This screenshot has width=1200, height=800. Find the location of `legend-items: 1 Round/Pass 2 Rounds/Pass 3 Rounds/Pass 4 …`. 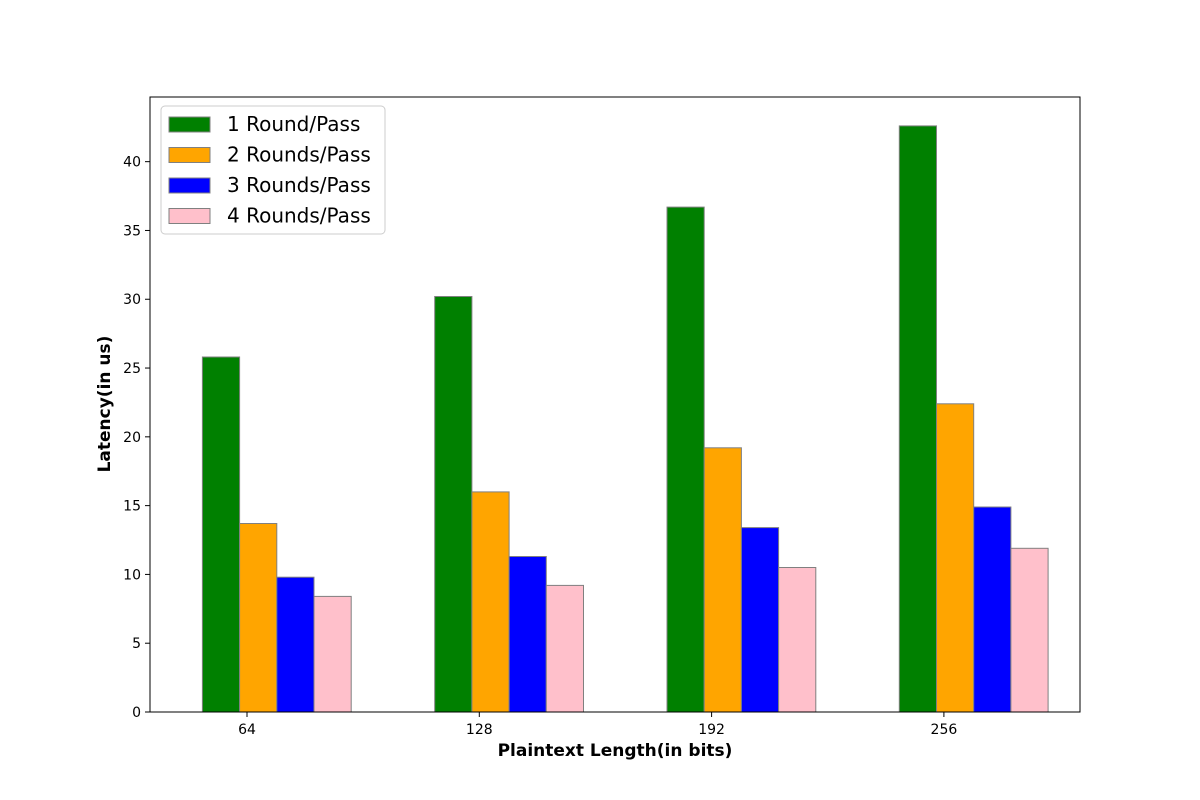

legend-items: 1 Round/Pass 2 Rounds/Pass 3 Rounds/Pass 4 … is located at coordinates (269, 170).